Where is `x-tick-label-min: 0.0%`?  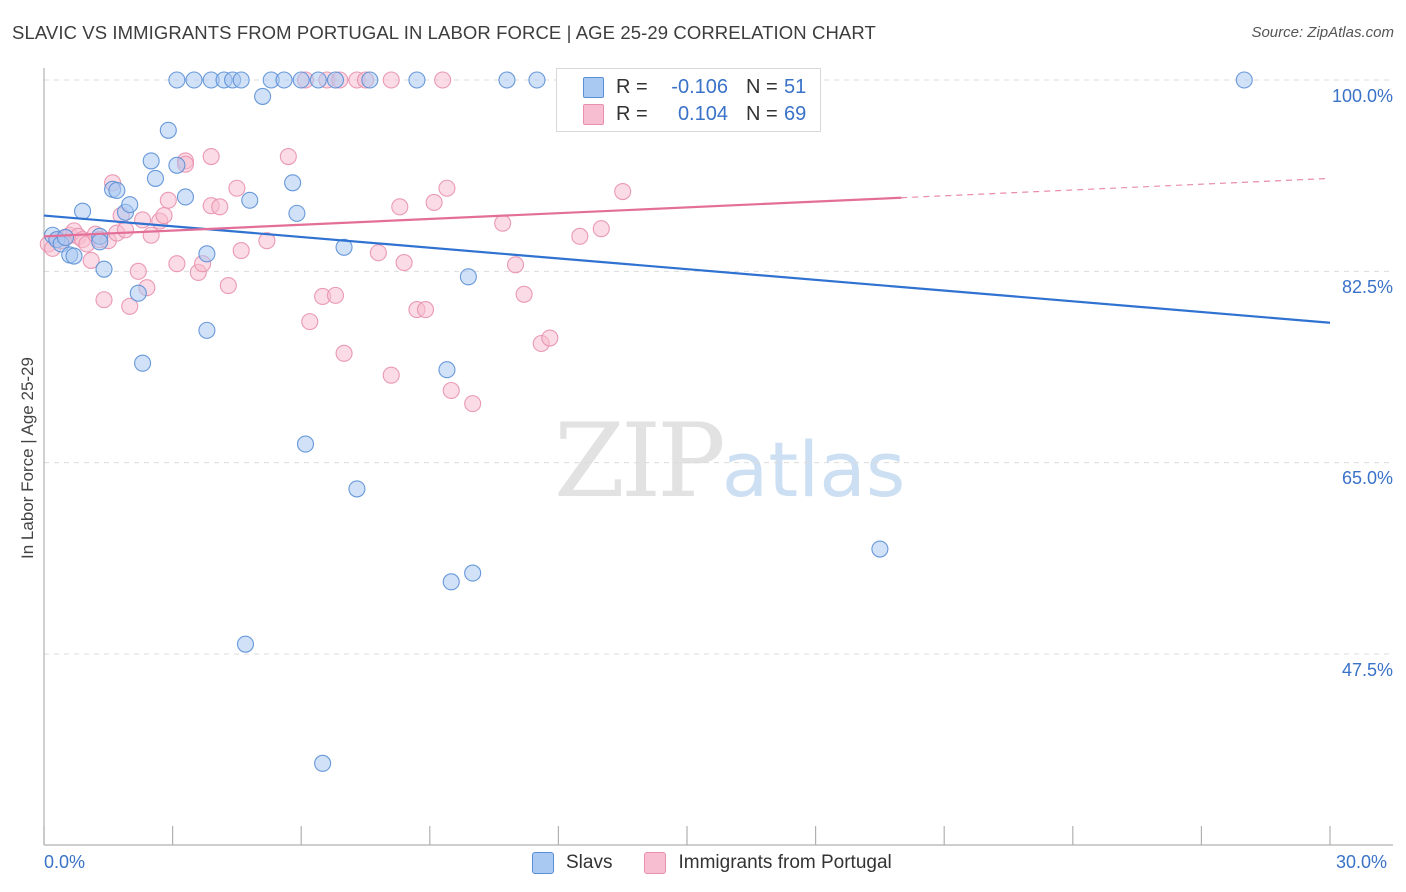
x-tick-label-min: 0.0% is located at coordinates (65, 862).